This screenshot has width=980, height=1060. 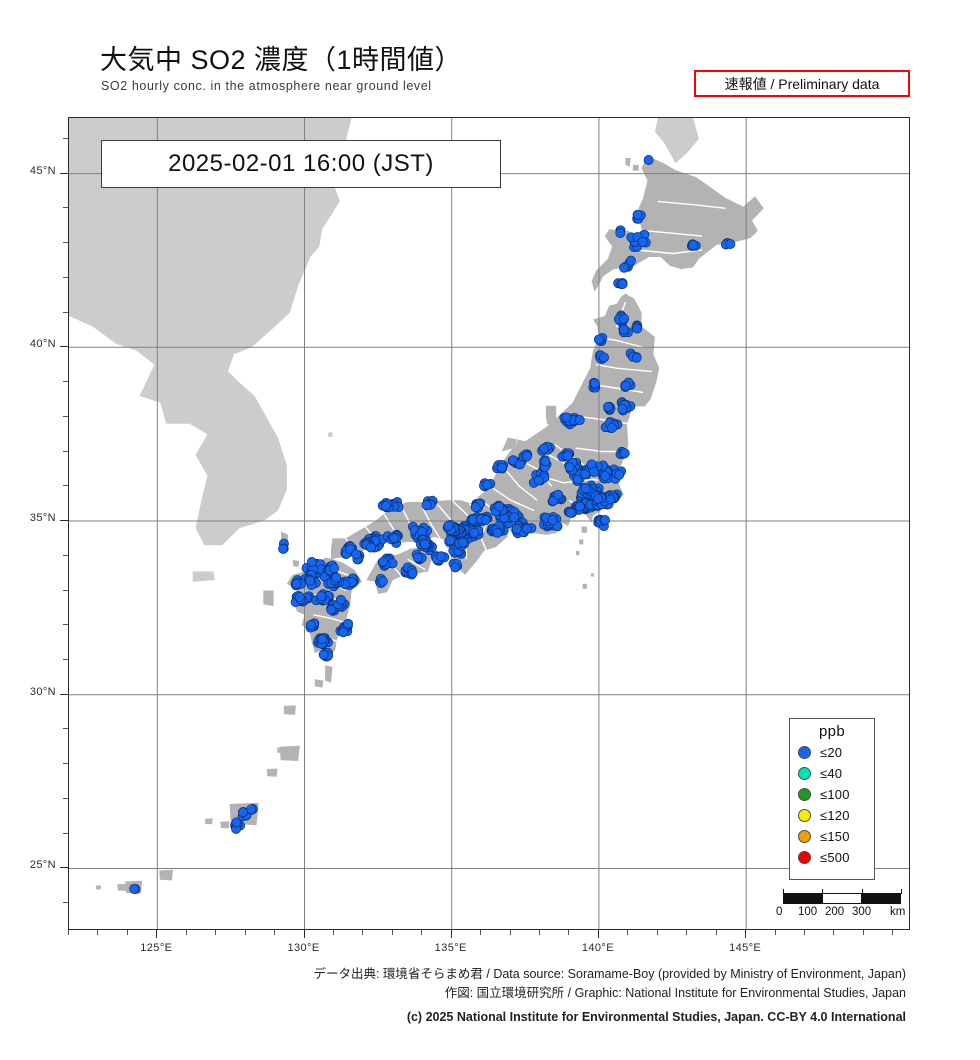 What do you see at coordinates (832, 773) in the screenshot?
I see `legend-item-2: ≤40` at bounding box center [832, 773].